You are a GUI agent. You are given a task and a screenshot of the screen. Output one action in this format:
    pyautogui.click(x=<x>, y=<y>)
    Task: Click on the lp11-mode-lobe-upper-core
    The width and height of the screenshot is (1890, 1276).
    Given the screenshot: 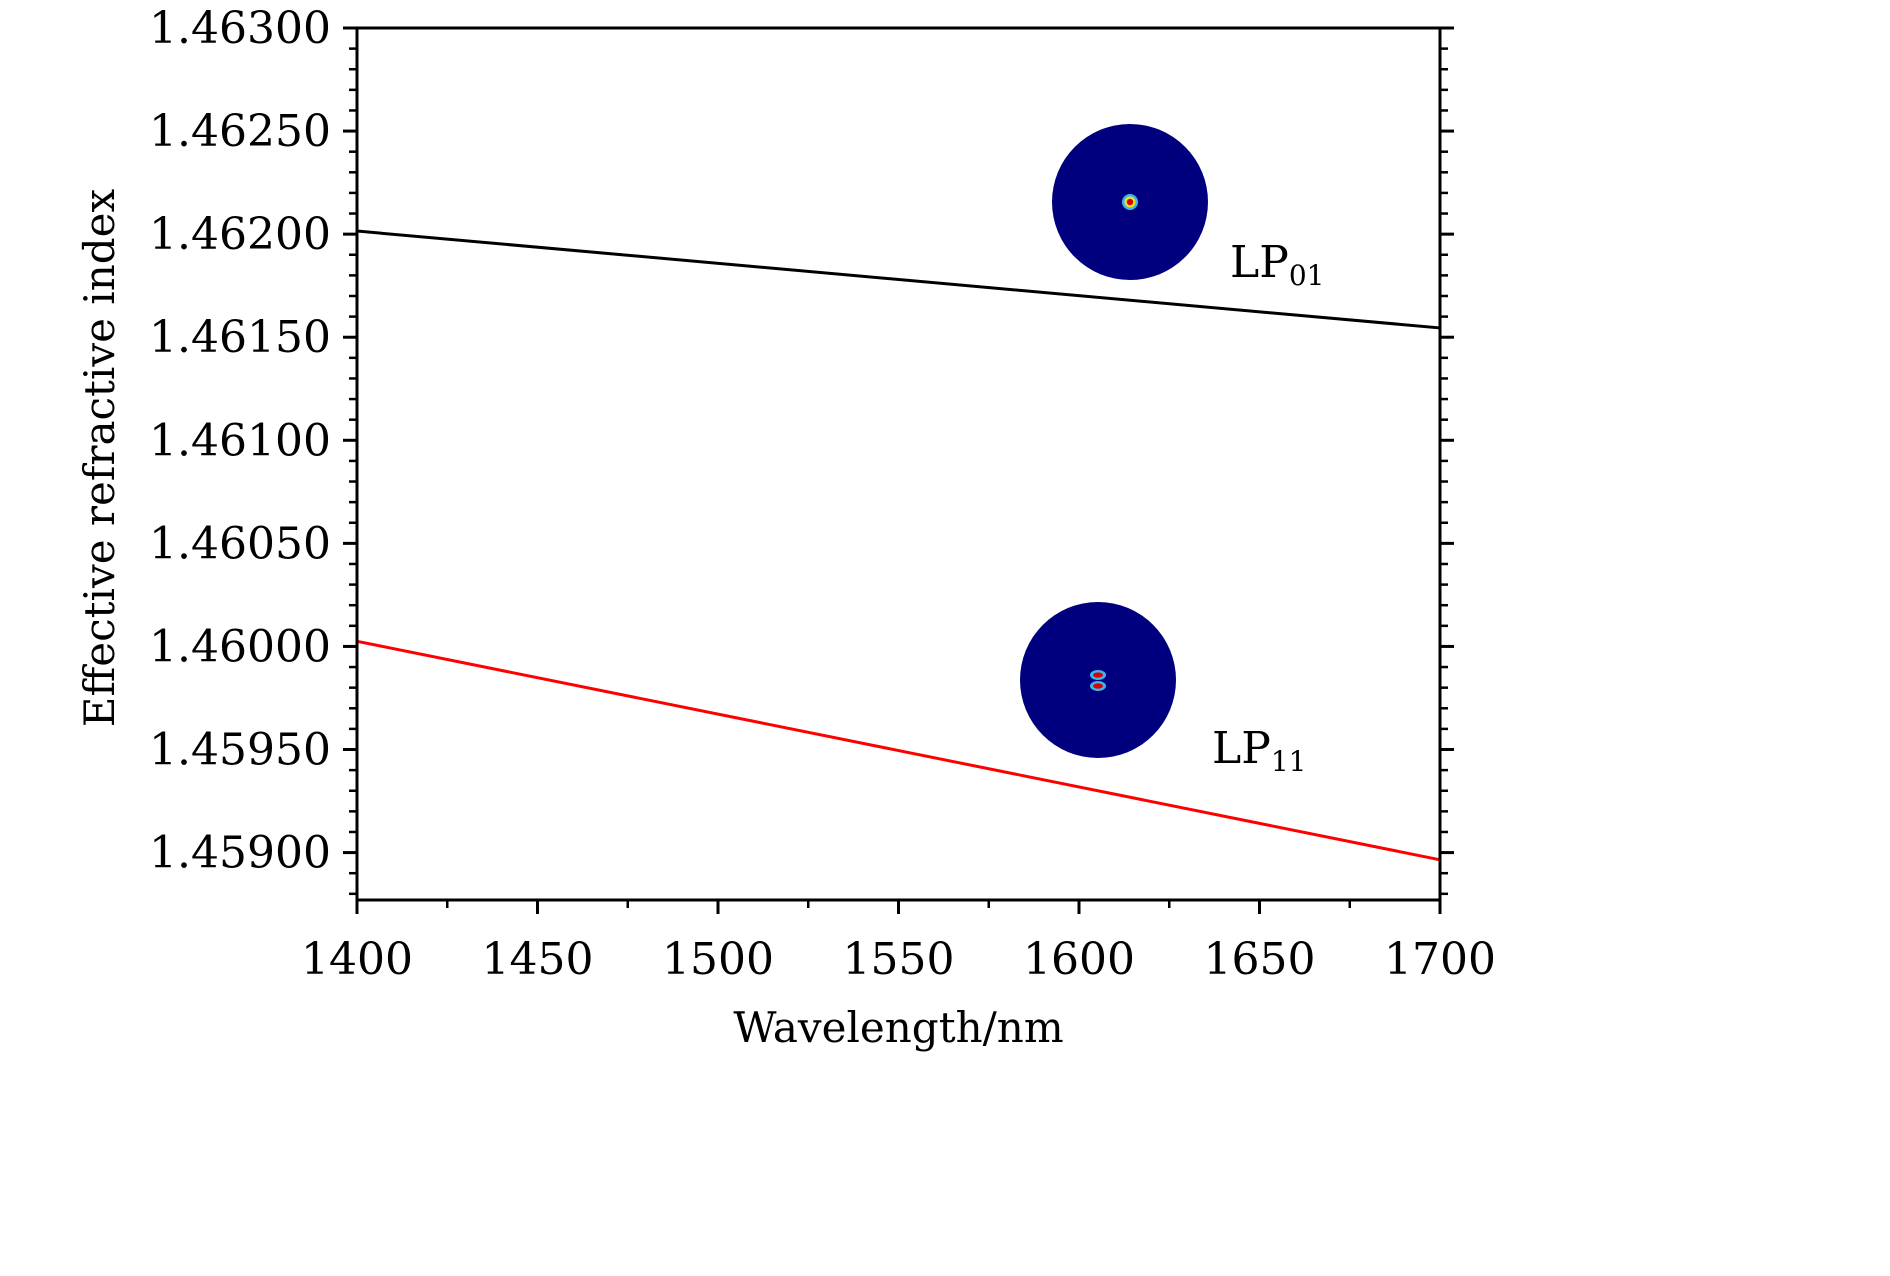 What is the action you would take?
    pyautogui.click(x=1098, y=675)
    